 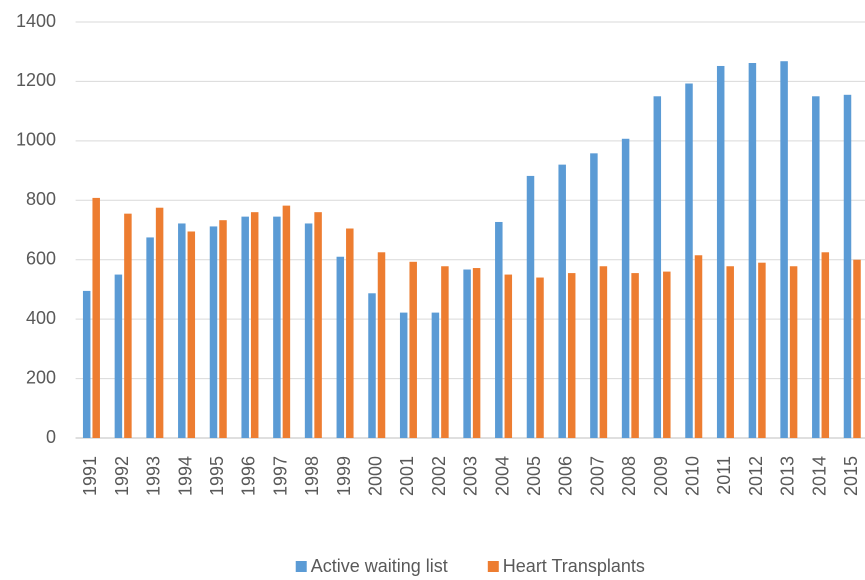 What do you see at coordinates (439, 476) in the screenshot?
I see `x-tick-label: 2002` at bounding box center [439, 476].